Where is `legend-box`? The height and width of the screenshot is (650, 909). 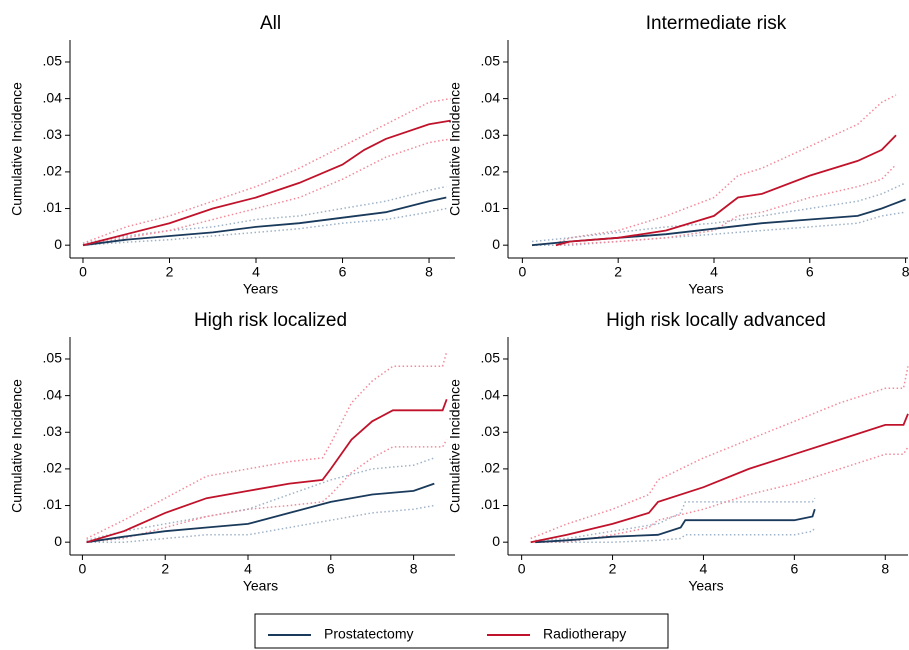 legend-box is located at coordinates (461, 631).